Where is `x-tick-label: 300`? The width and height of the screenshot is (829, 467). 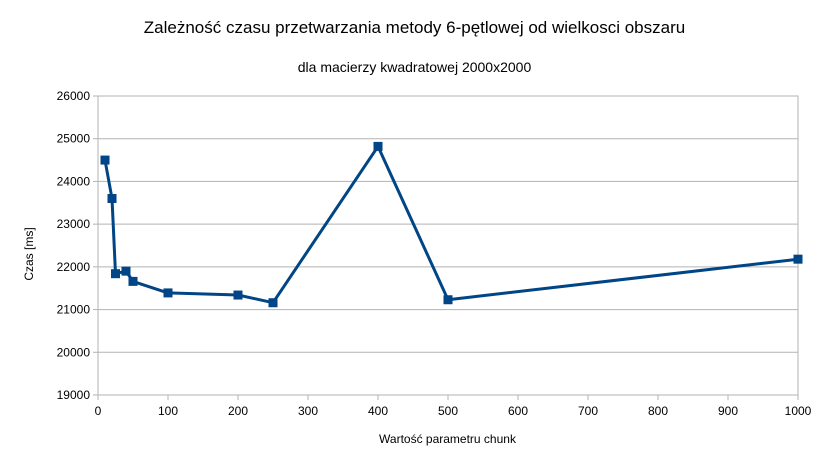
x-tick-label: 300 is located at coordinates (308, 411).